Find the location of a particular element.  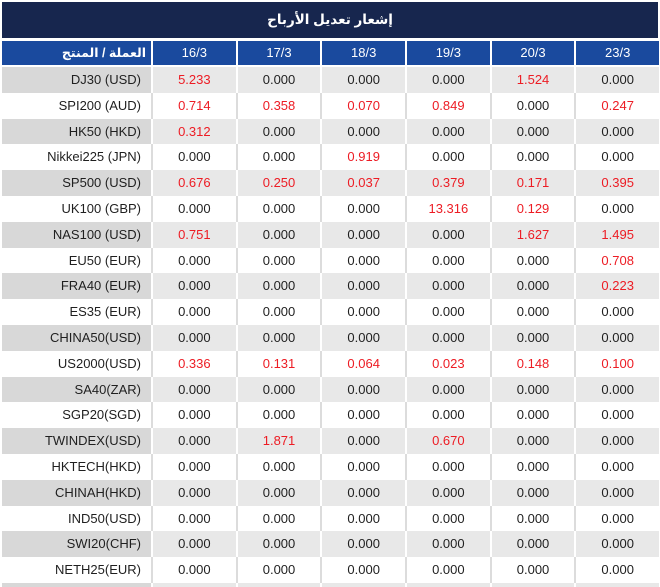

value-cell: 0.100 is located at coordinates (617, 363).